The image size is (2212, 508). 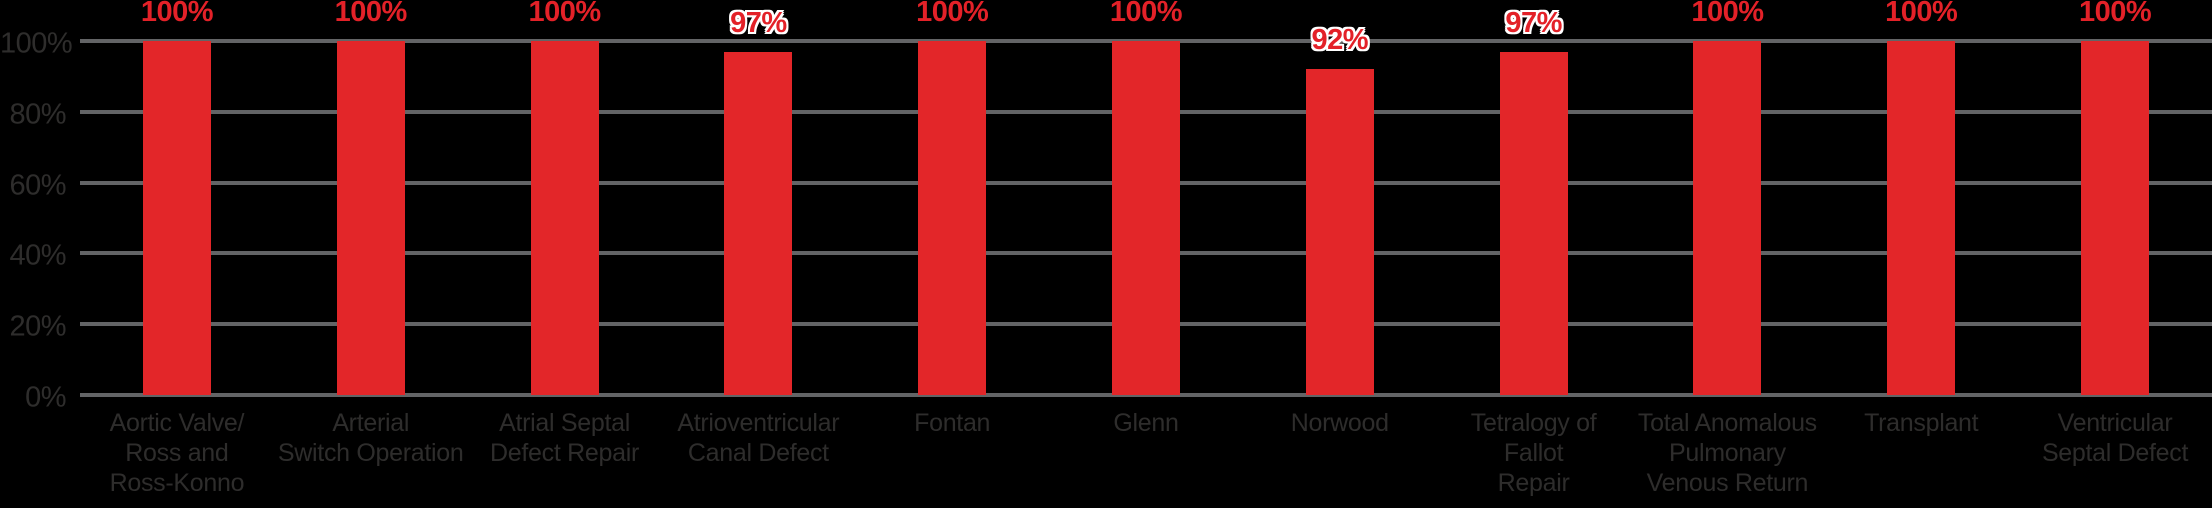 I want to click on category-label: Glenn, so click(x=1146, y=423).